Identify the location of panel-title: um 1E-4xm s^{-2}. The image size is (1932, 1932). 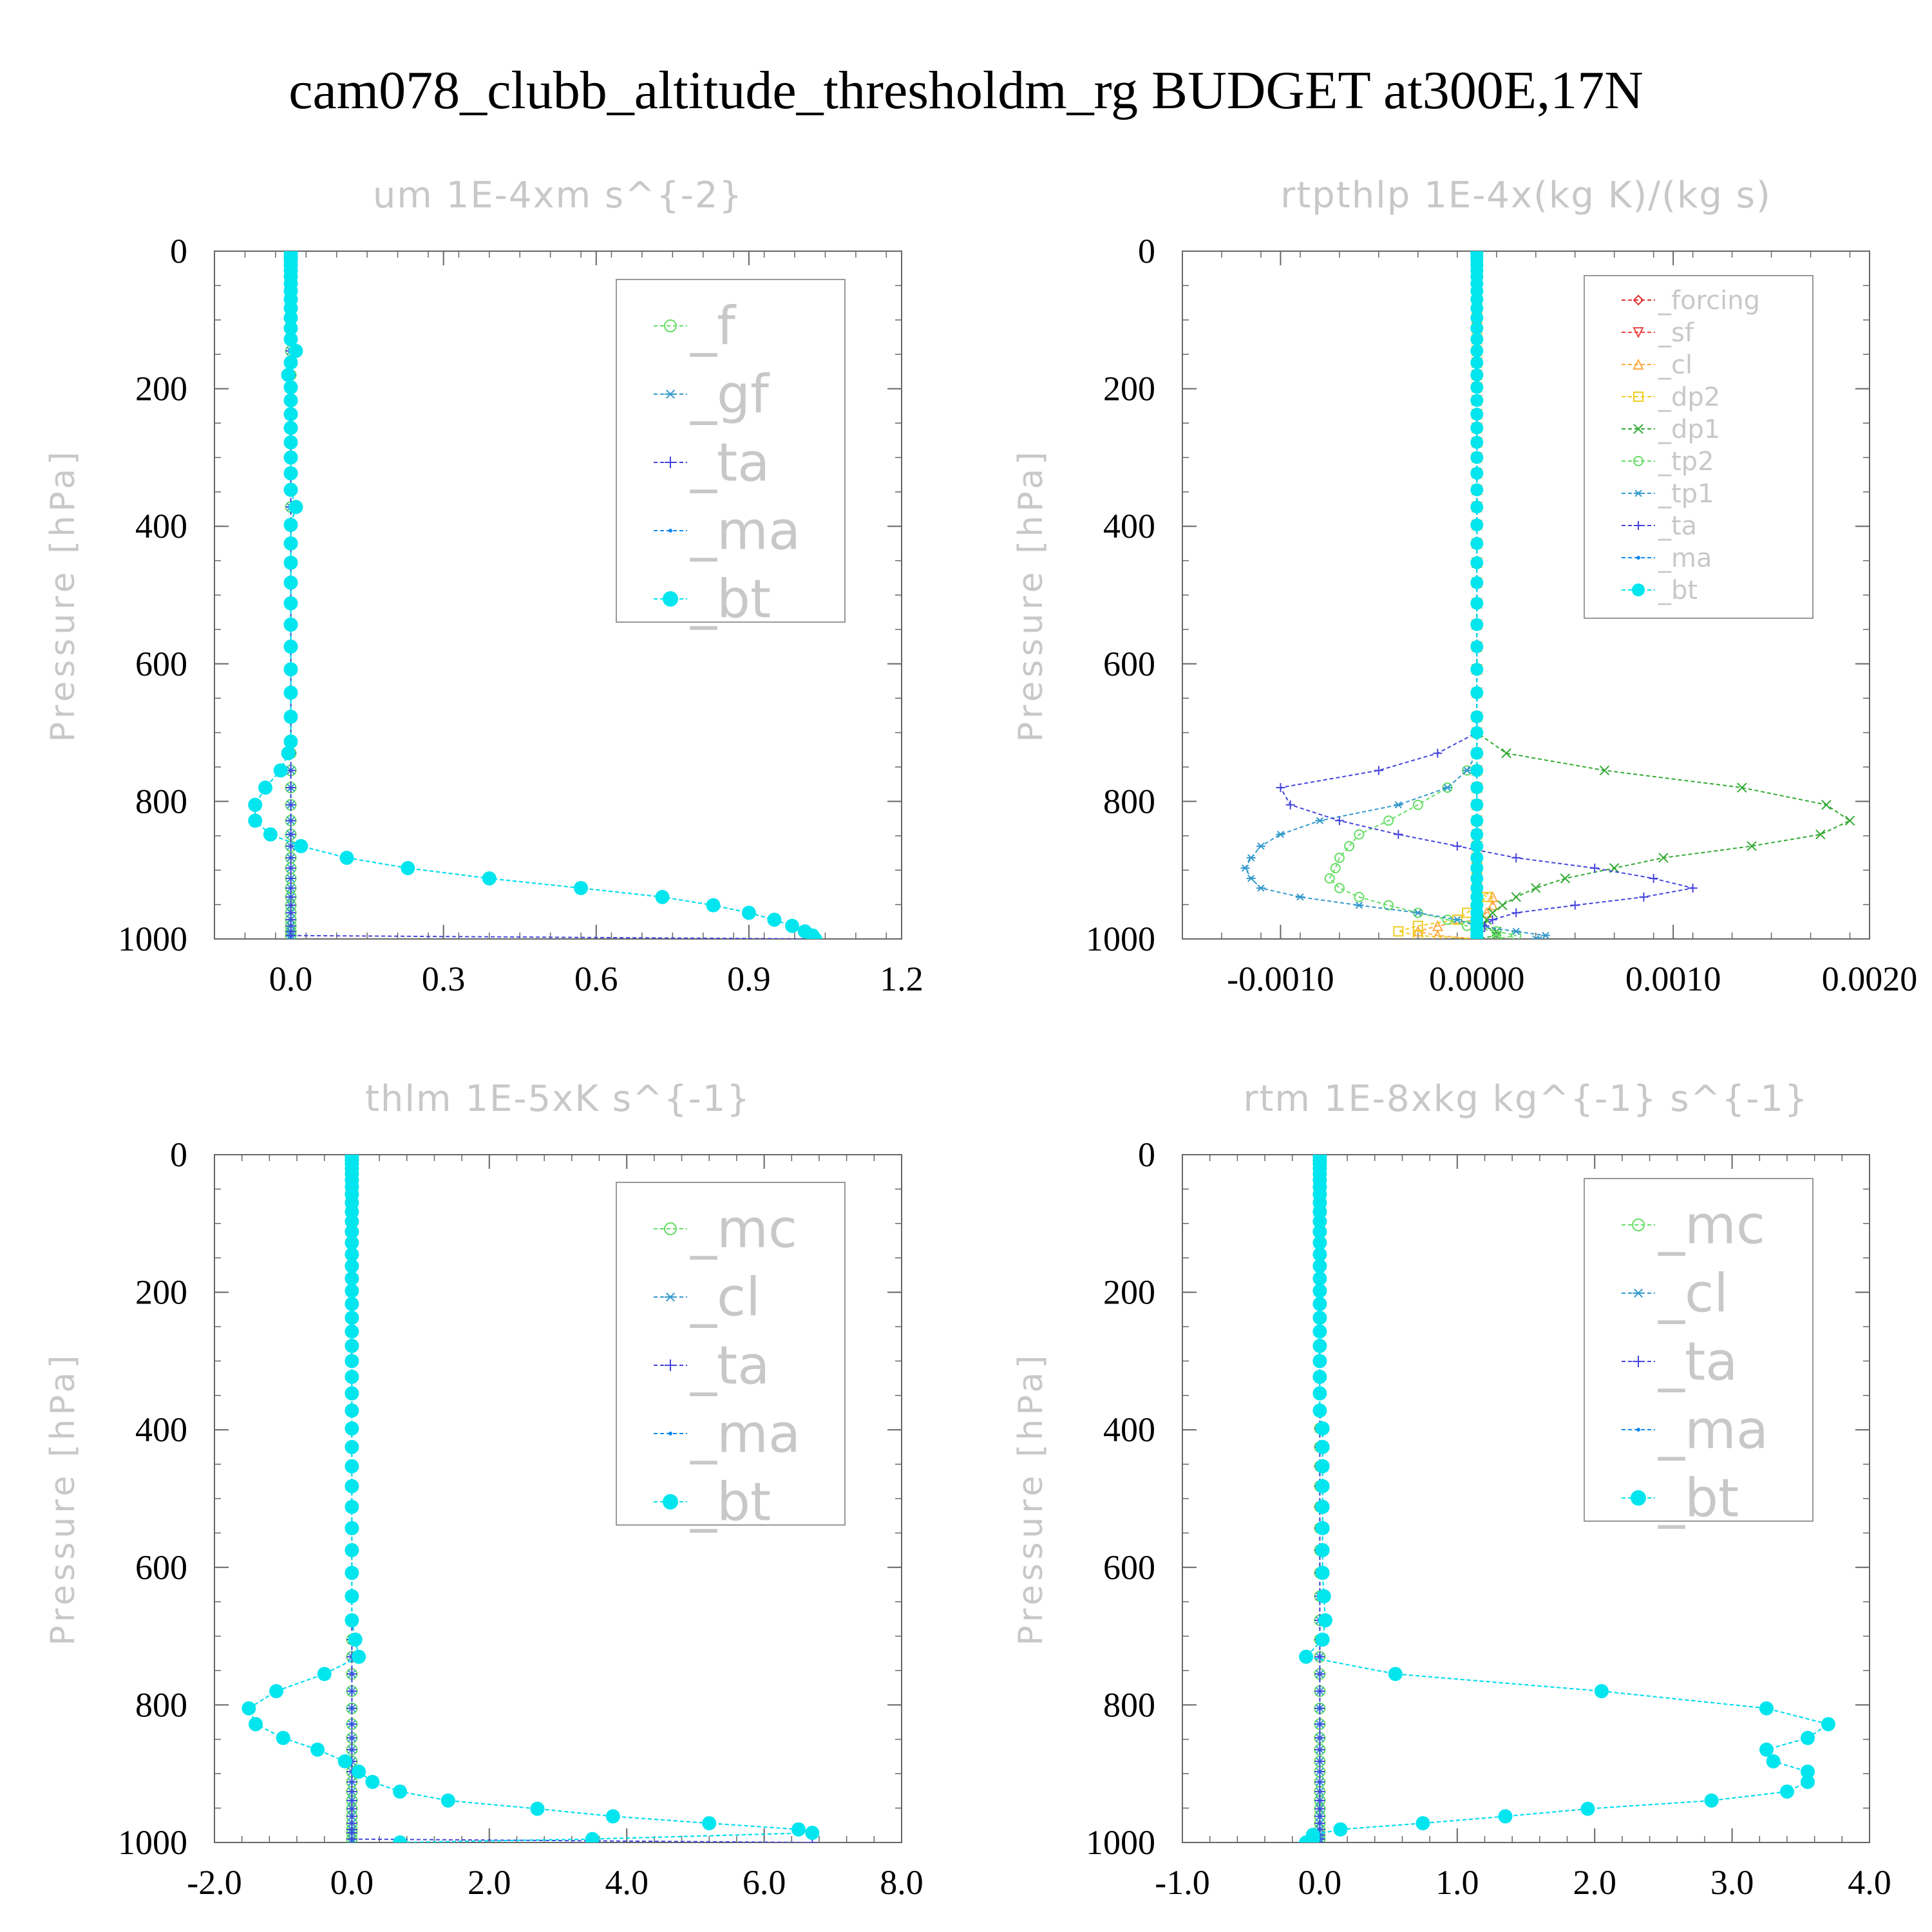
(558, 195).